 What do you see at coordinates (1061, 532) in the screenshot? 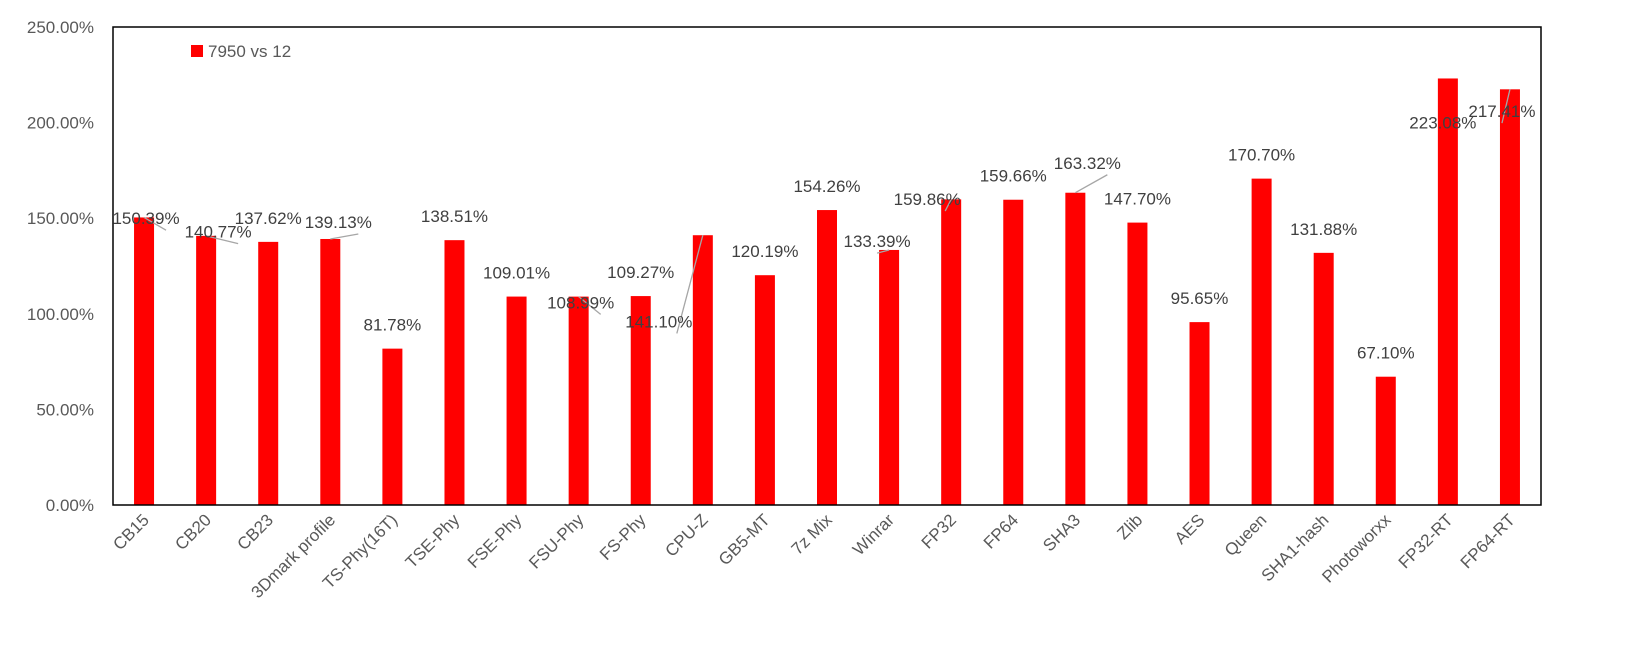
I see `x-tick-label: SHA3` at bounding box center [1061, 532].